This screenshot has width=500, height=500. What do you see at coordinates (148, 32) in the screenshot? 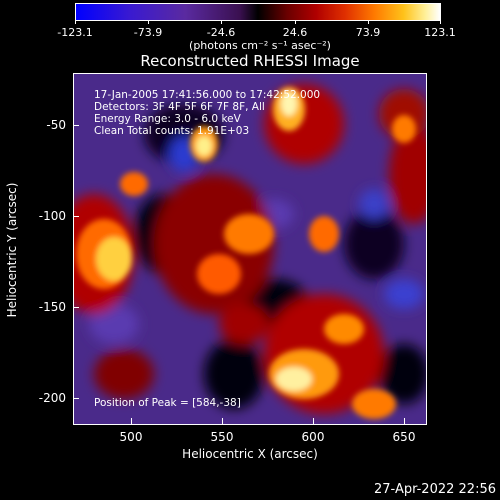
I see `colorbar-tick-label: -73.9` at bounding box center [148, 32].